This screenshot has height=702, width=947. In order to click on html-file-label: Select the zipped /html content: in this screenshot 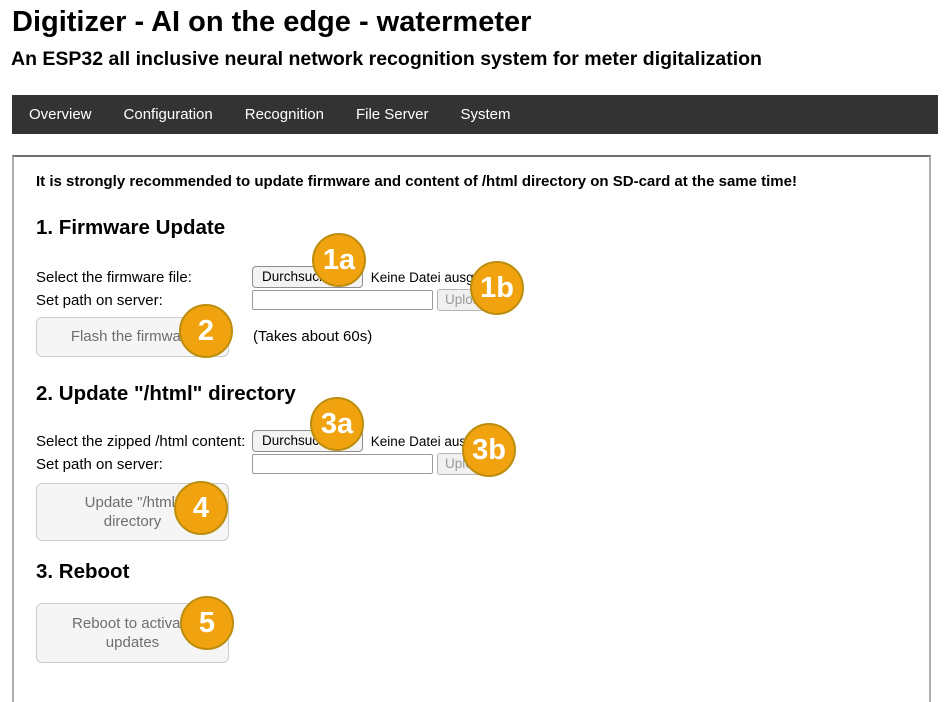, I will do `click(141, 441)`.